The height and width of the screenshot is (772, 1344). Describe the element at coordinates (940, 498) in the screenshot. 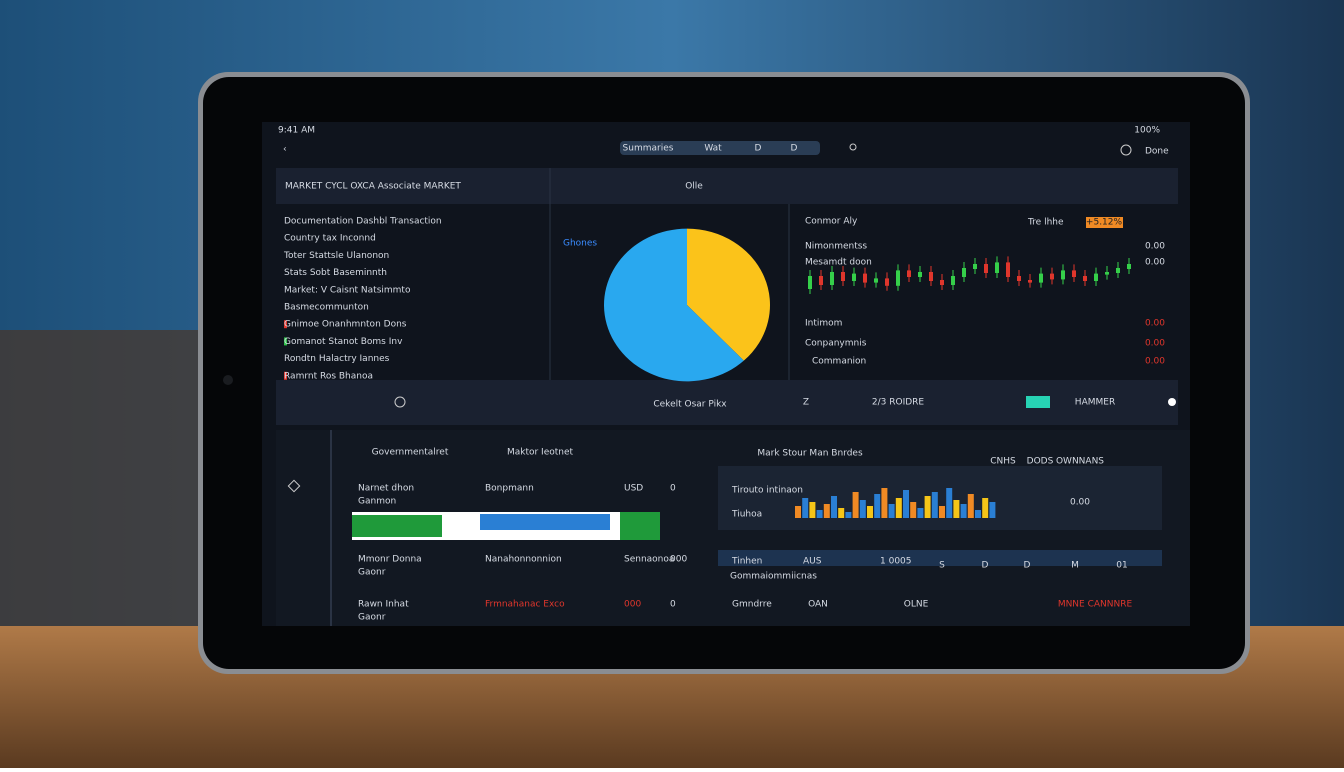

I see `bar-panel` at that location.